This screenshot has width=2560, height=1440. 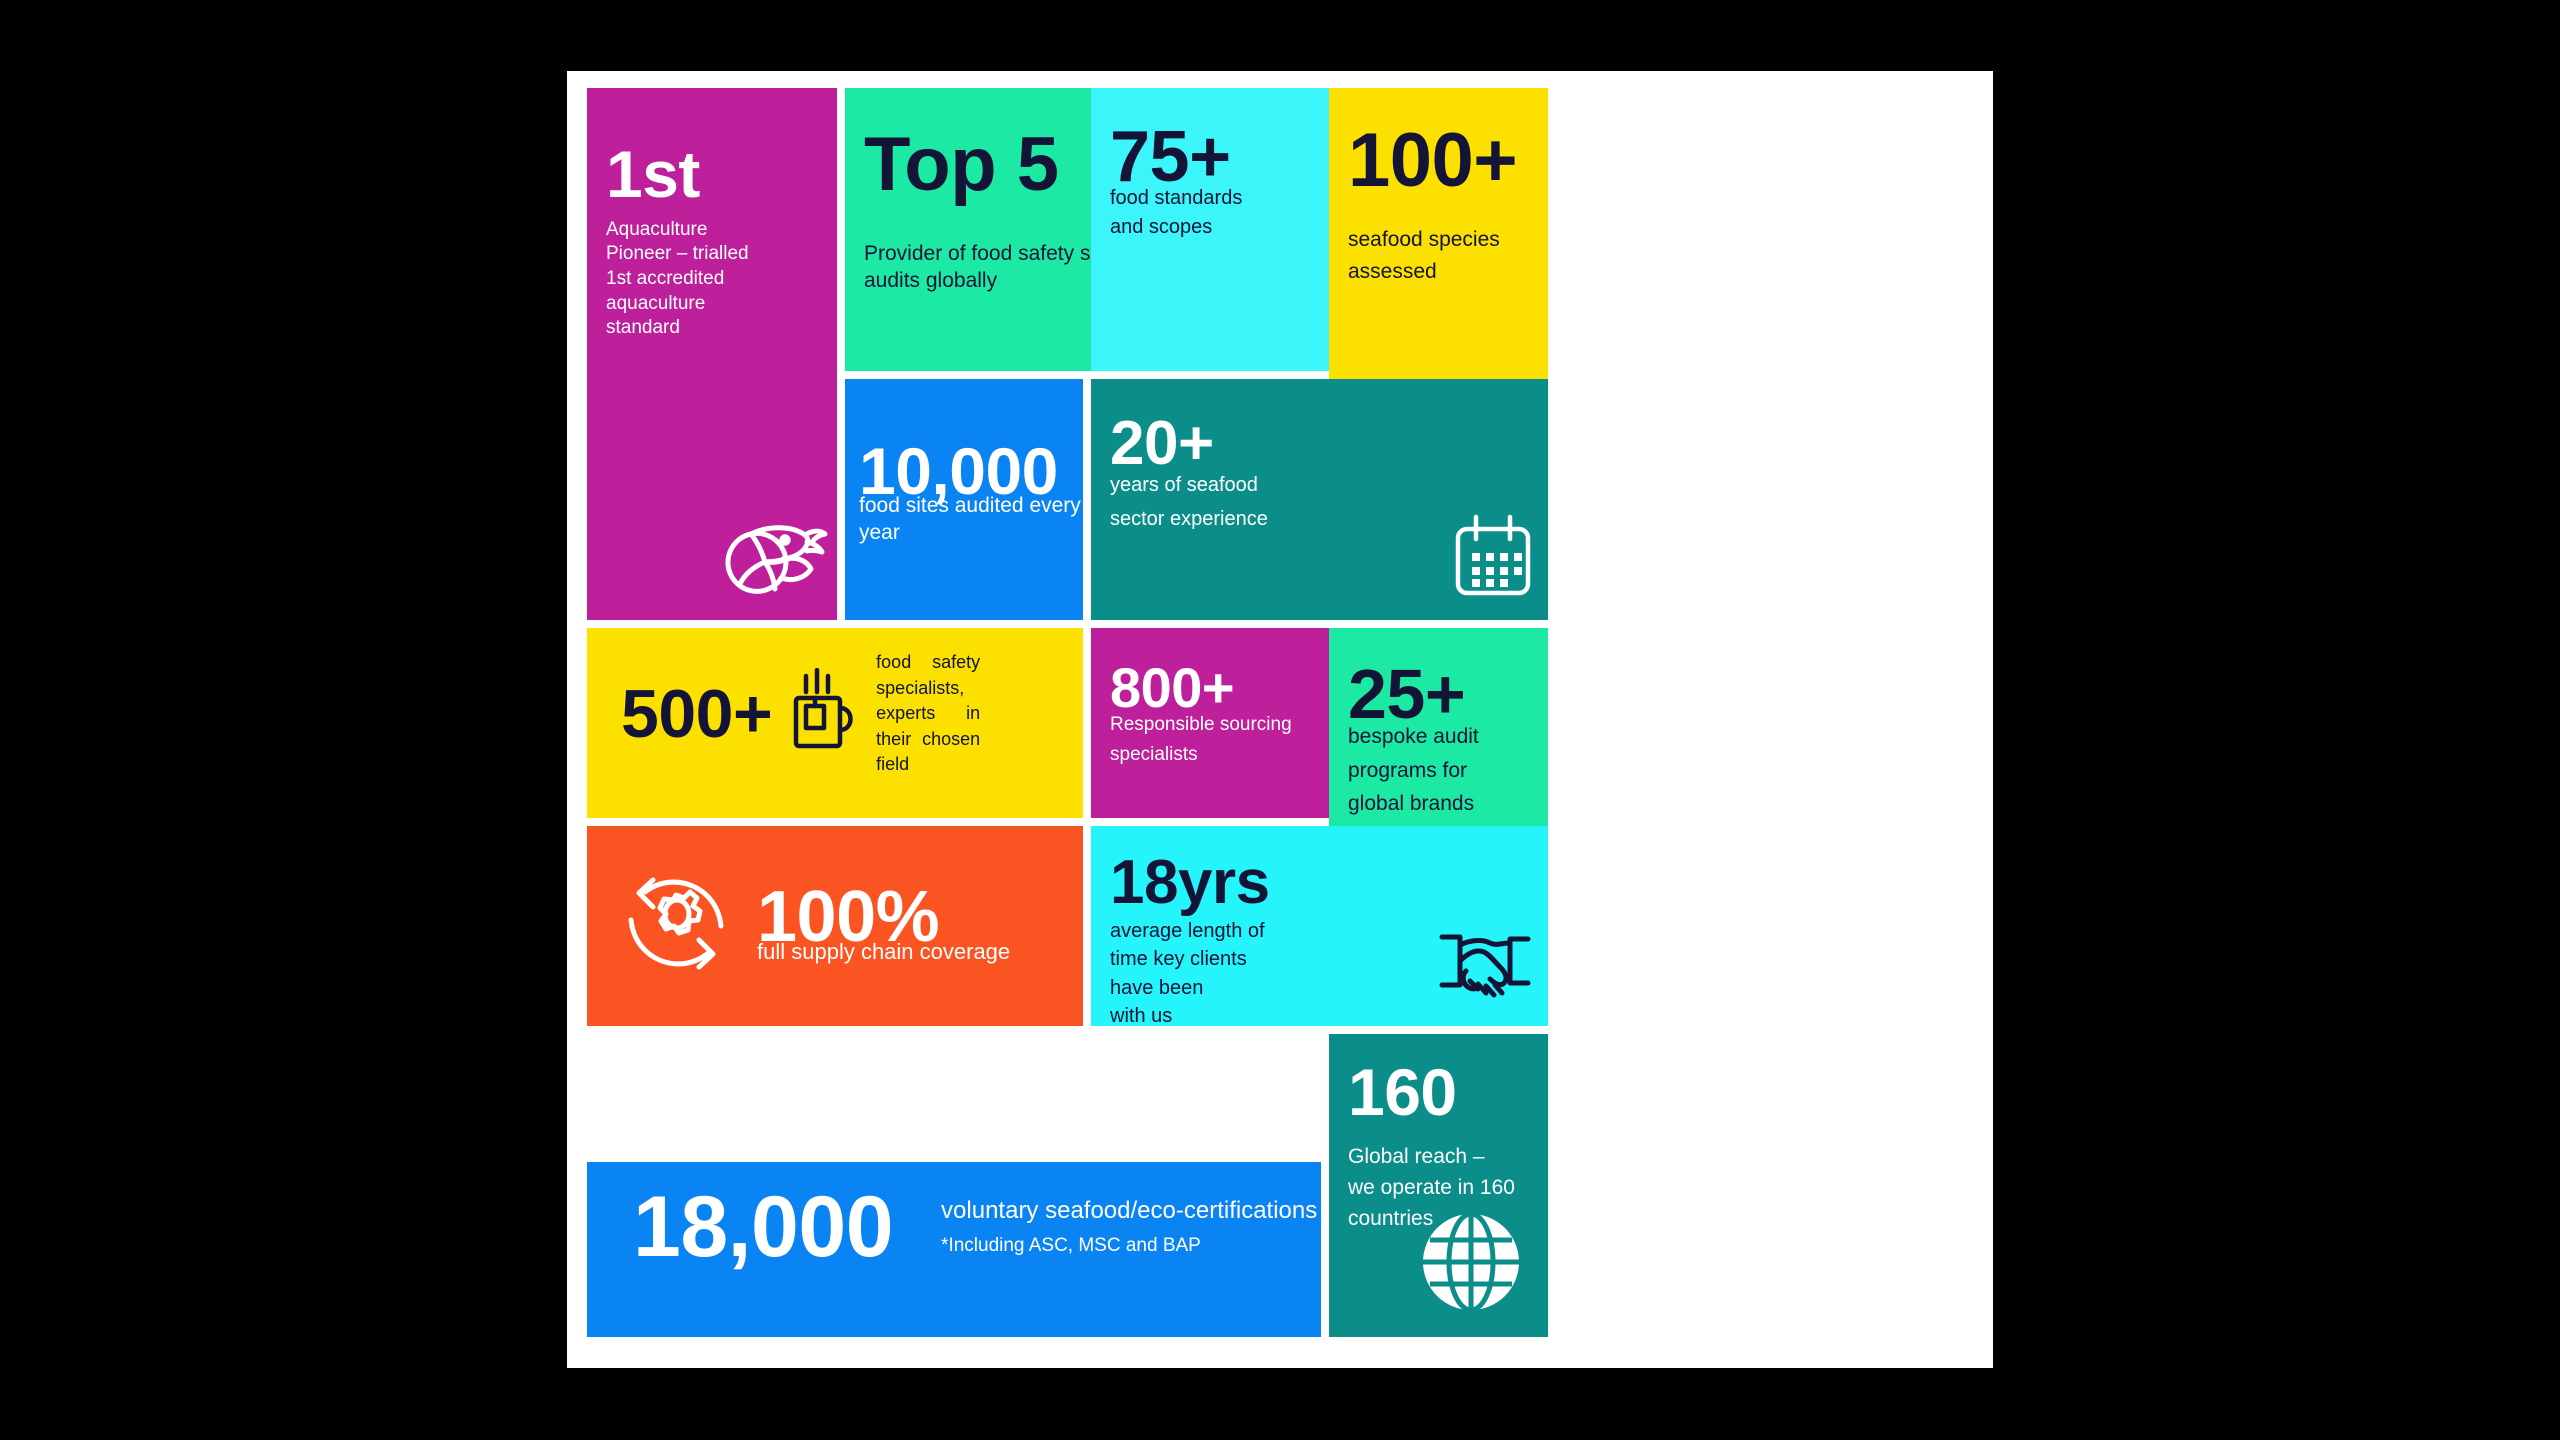 I want to click on stat-value: 20+, so click(x=1162, y=443).